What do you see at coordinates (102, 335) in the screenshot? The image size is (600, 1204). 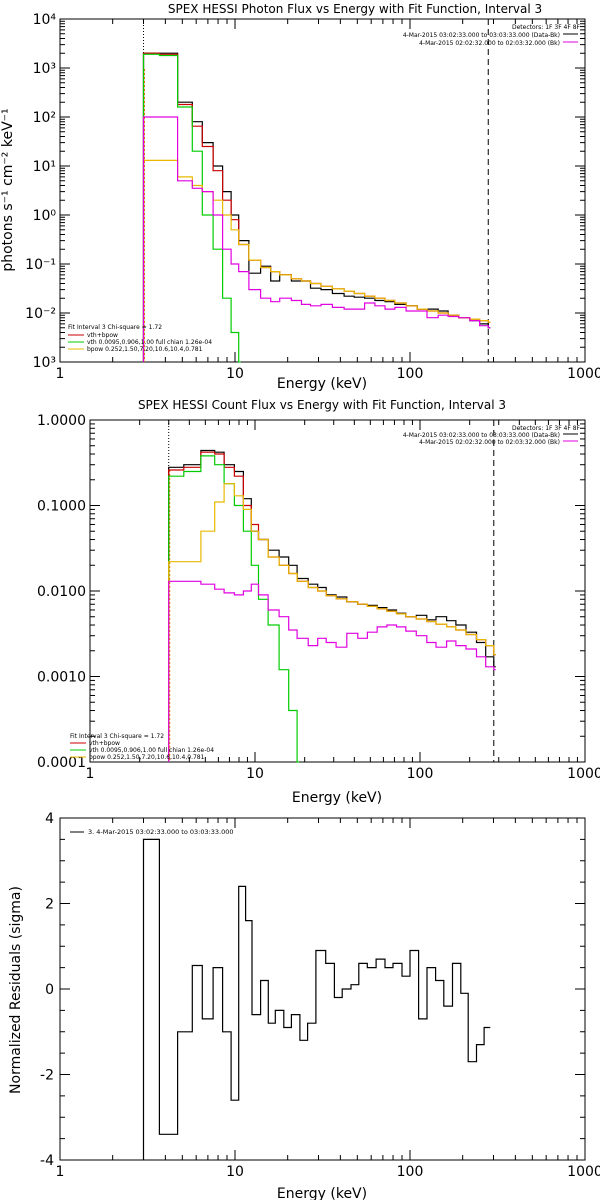 I see `panel-1-legend-left-1: vth+bpow` at bounding box center [102, 335].